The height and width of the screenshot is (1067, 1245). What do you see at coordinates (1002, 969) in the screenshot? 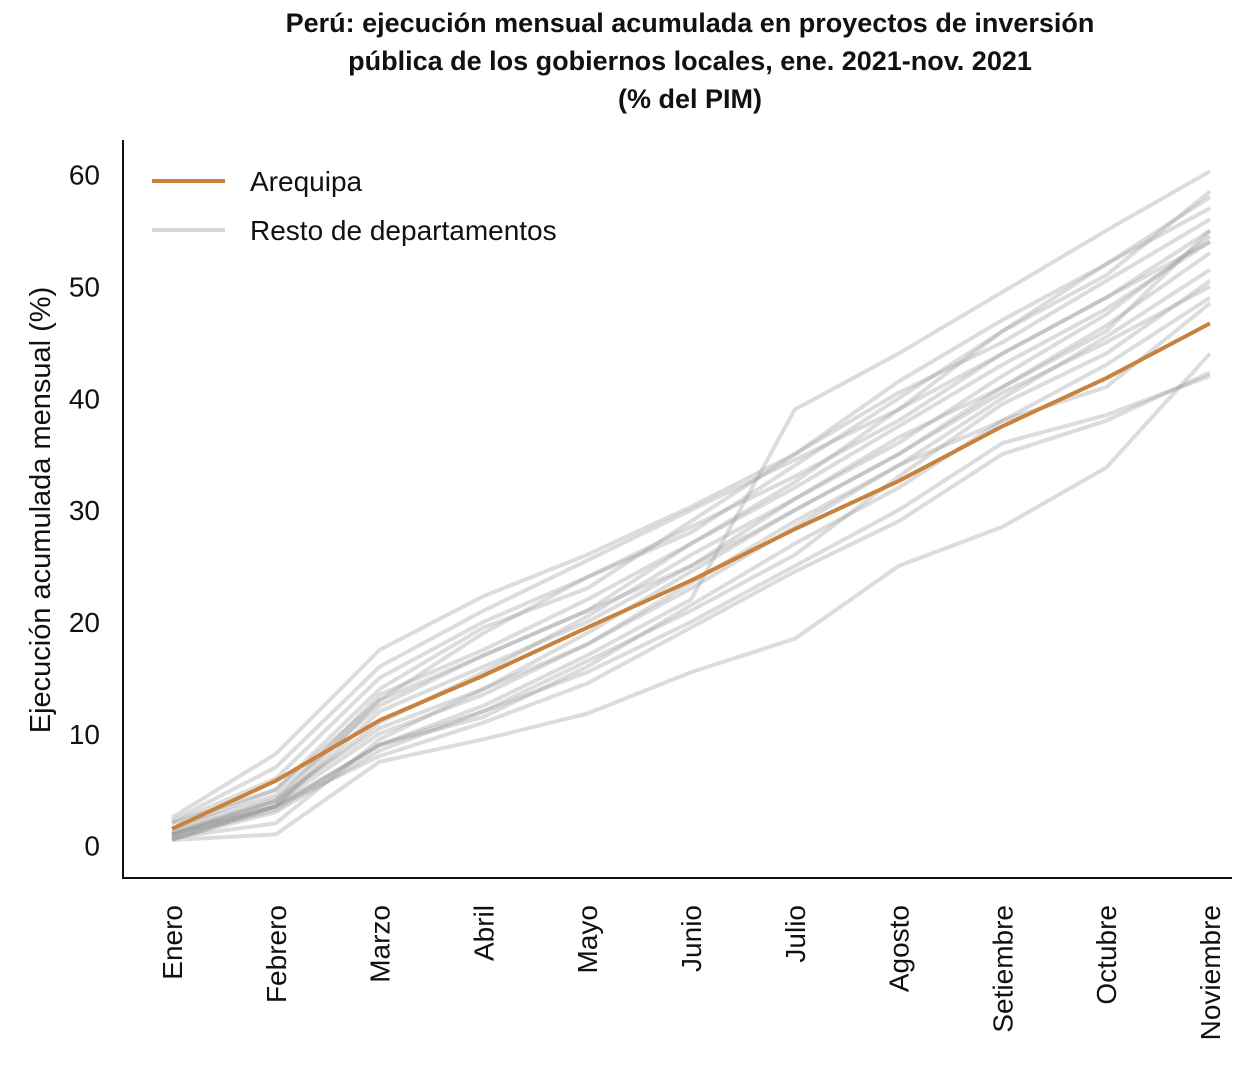
I see `x-tick-label: Setiembre` at bounding box center [1002, 969].